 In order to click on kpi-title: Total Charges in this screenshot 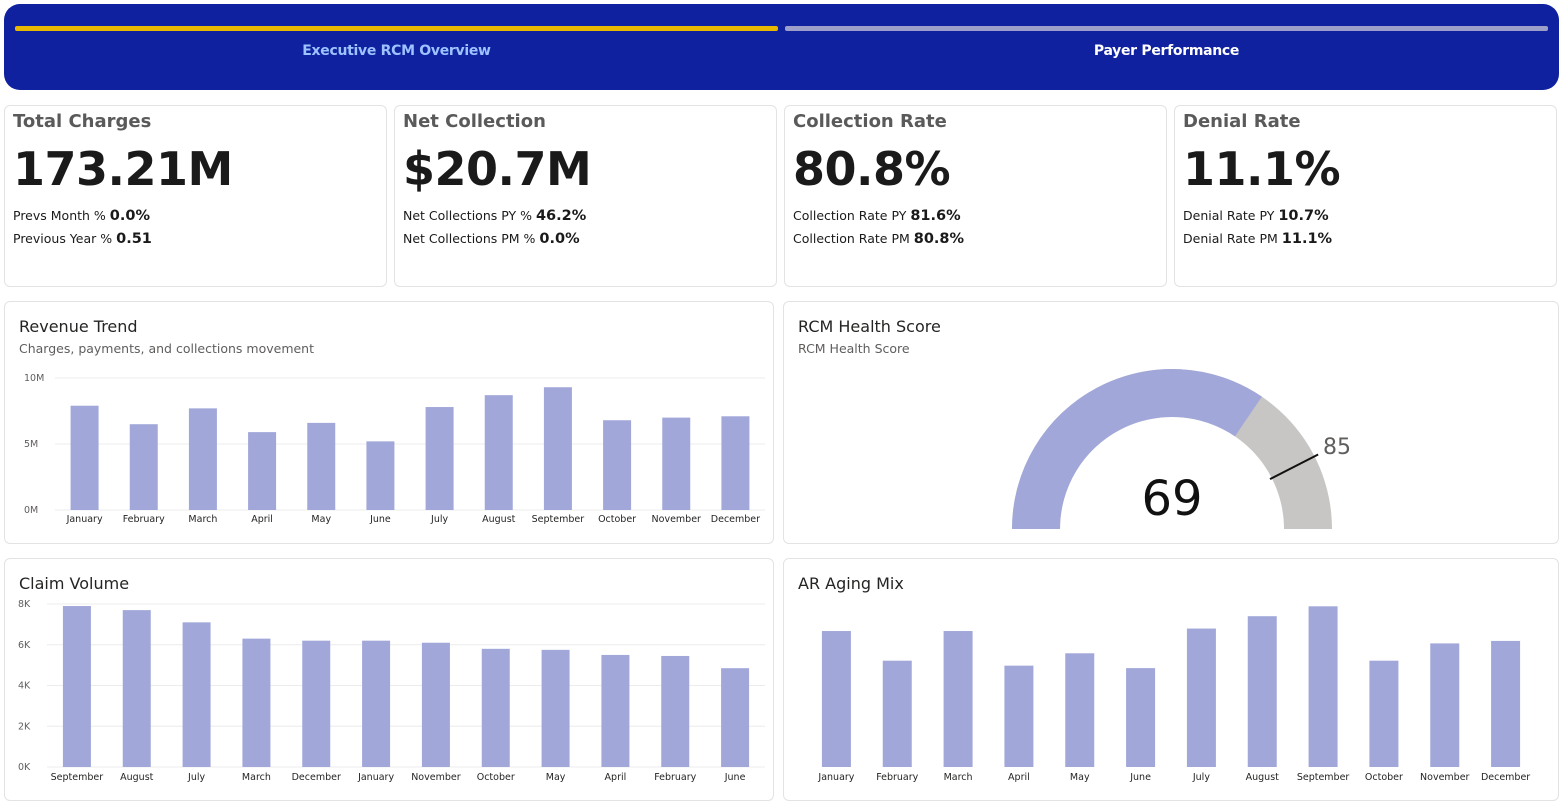, I will do `click(82, 121)`.